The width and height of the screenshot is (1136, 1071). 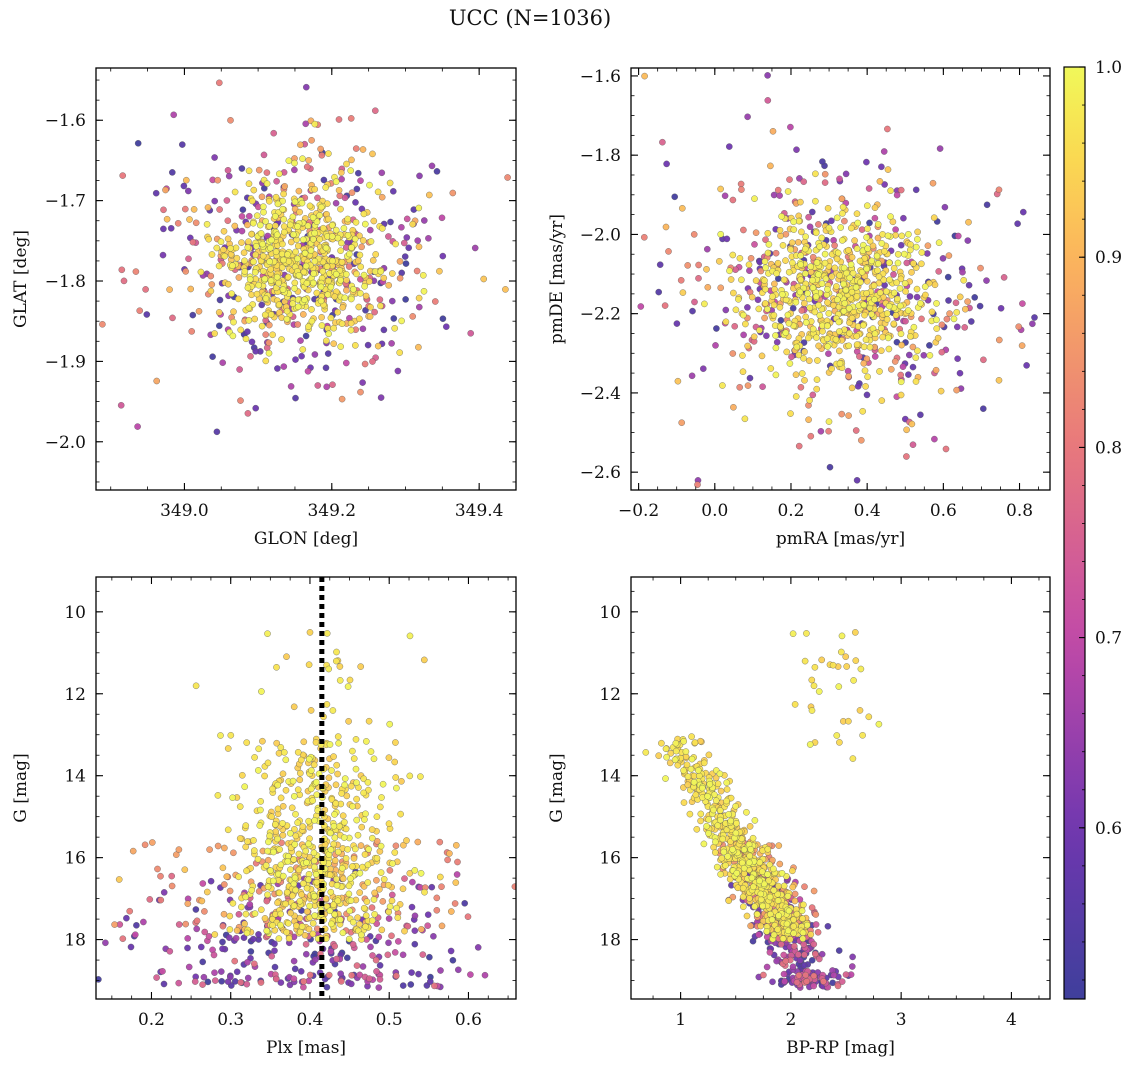 What do you see at coordinates (840, 539) in the screenshot?
I see `x-axis-label: pmRA [mas/yr]` at bounding box center [840, 539].